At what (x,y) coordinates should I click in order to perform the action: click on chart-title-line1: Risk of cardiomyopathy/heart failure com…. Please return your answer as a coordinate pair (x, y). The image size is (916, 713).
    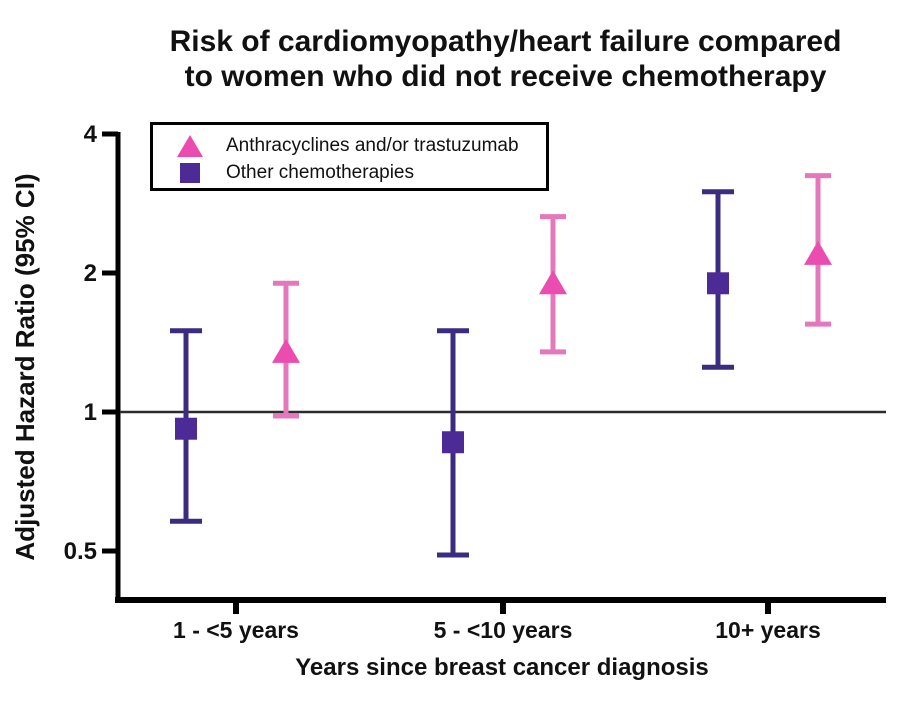
    Looking at the image, I should click on (505, 41).